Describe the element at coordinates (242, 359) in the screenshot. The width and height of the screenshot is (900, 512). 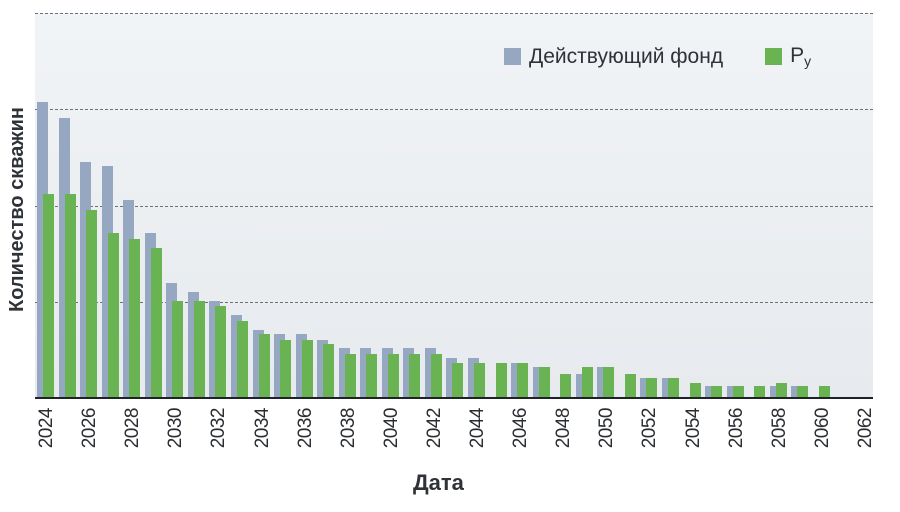
I see `bar-pu-2033` at that location.